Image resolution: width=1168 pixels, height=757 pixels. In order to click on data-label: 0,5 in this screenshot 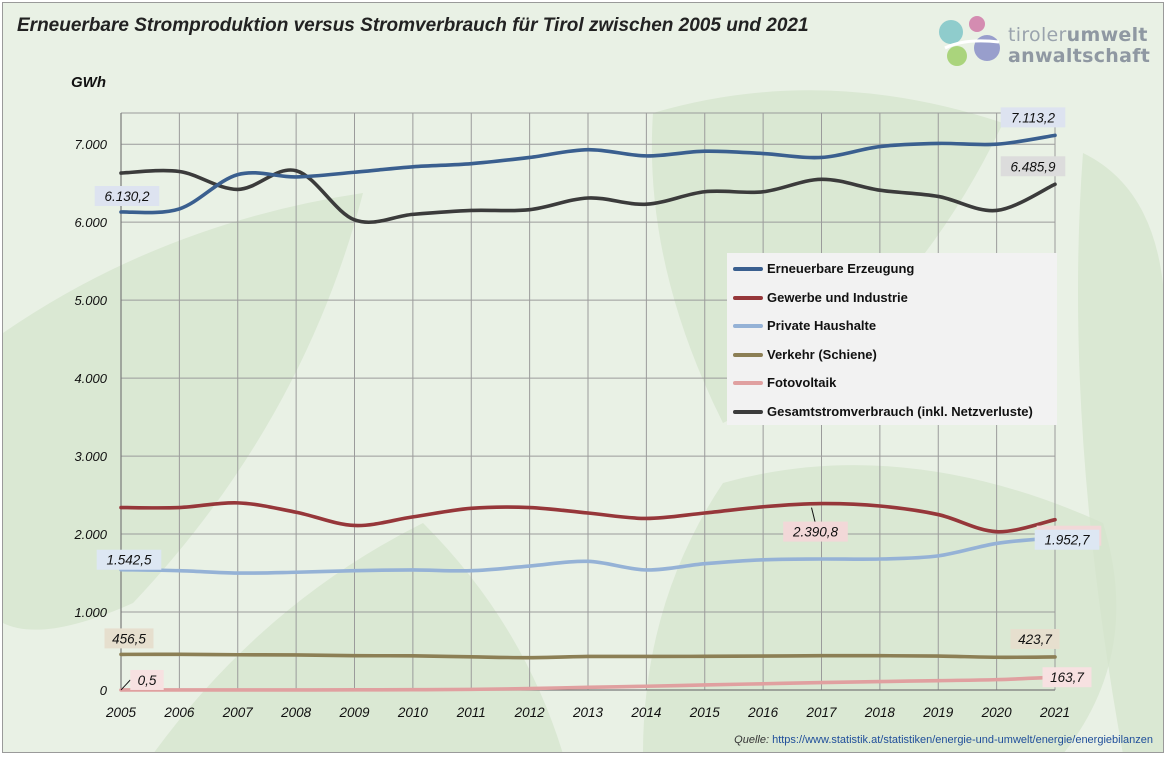, I will do `click(147, 680)`.